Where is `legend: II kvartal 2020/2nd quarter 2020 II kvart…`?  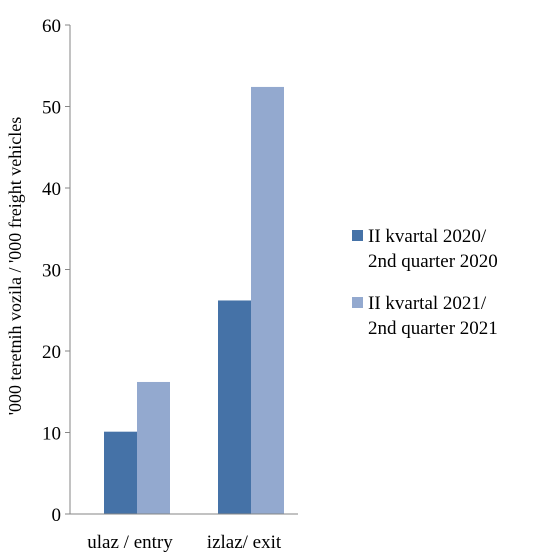
legend: II kvartal 2020/2nd quarter 2020 II kvart… is located at coordinates (425, 282).